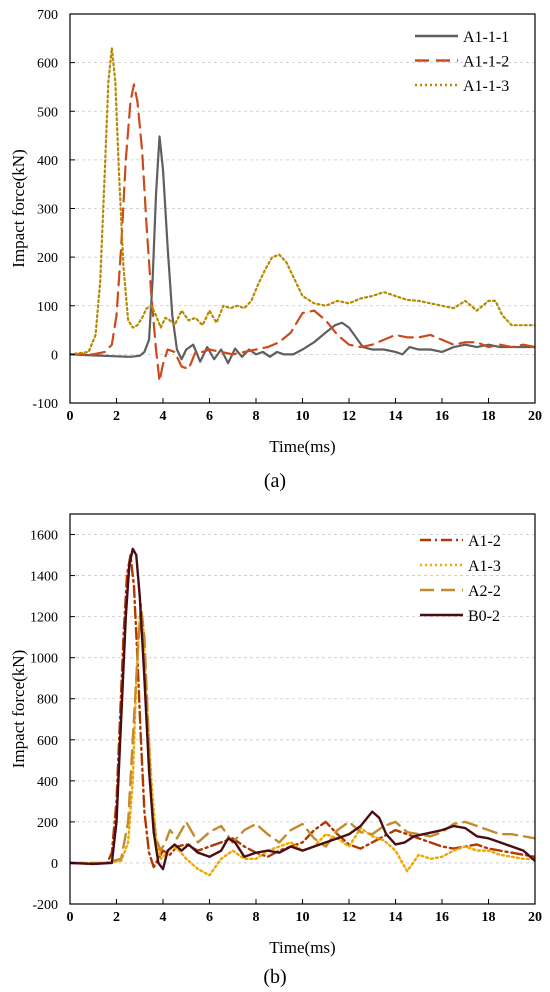 This screenshot has width=550, height=992. I want to click on y-tick-label-b: 400, so click(47, 782).